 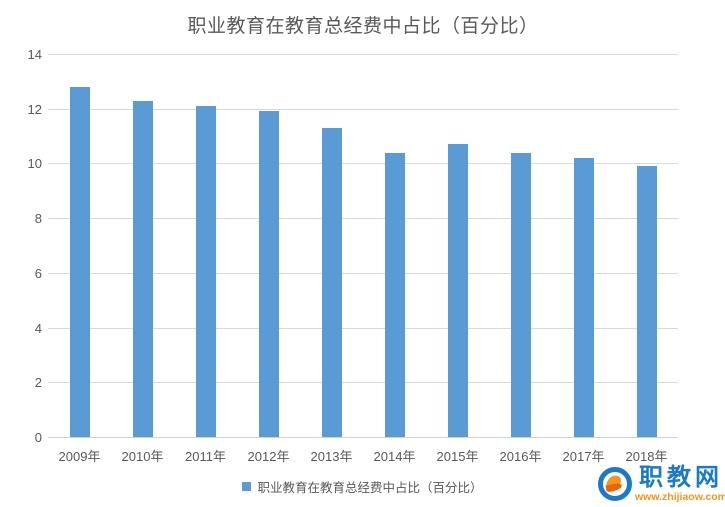 I want to click on bar-2012年, so click(x=268, y=274).